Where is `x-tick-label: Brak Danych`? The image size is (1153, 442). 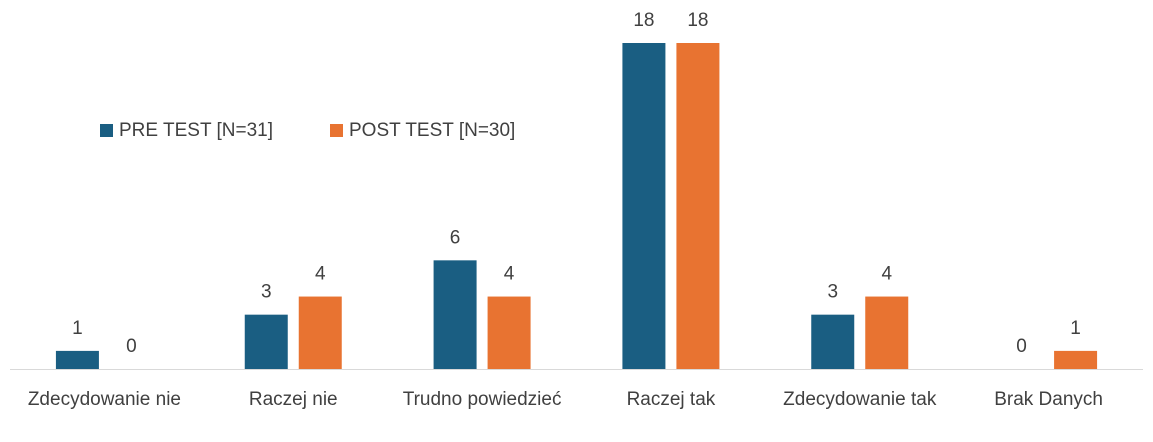
x-tick-label: Brak Danych is located at coordinates (1048, 399).